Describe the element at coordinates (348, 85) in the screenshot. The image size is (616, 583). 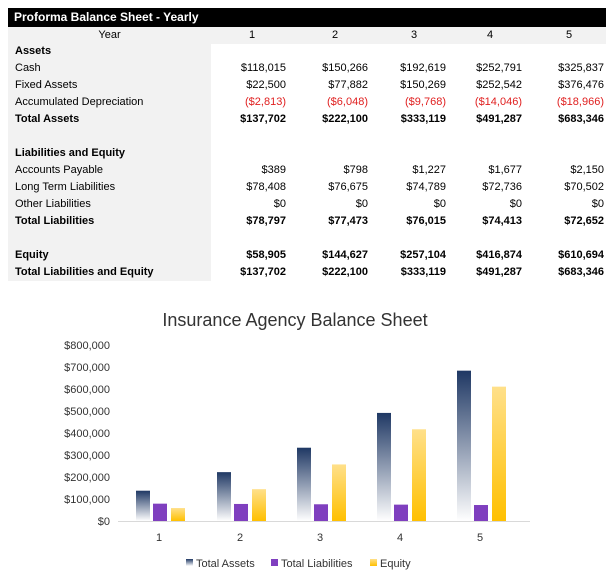
I see `cell-value: $77,882` at that location.